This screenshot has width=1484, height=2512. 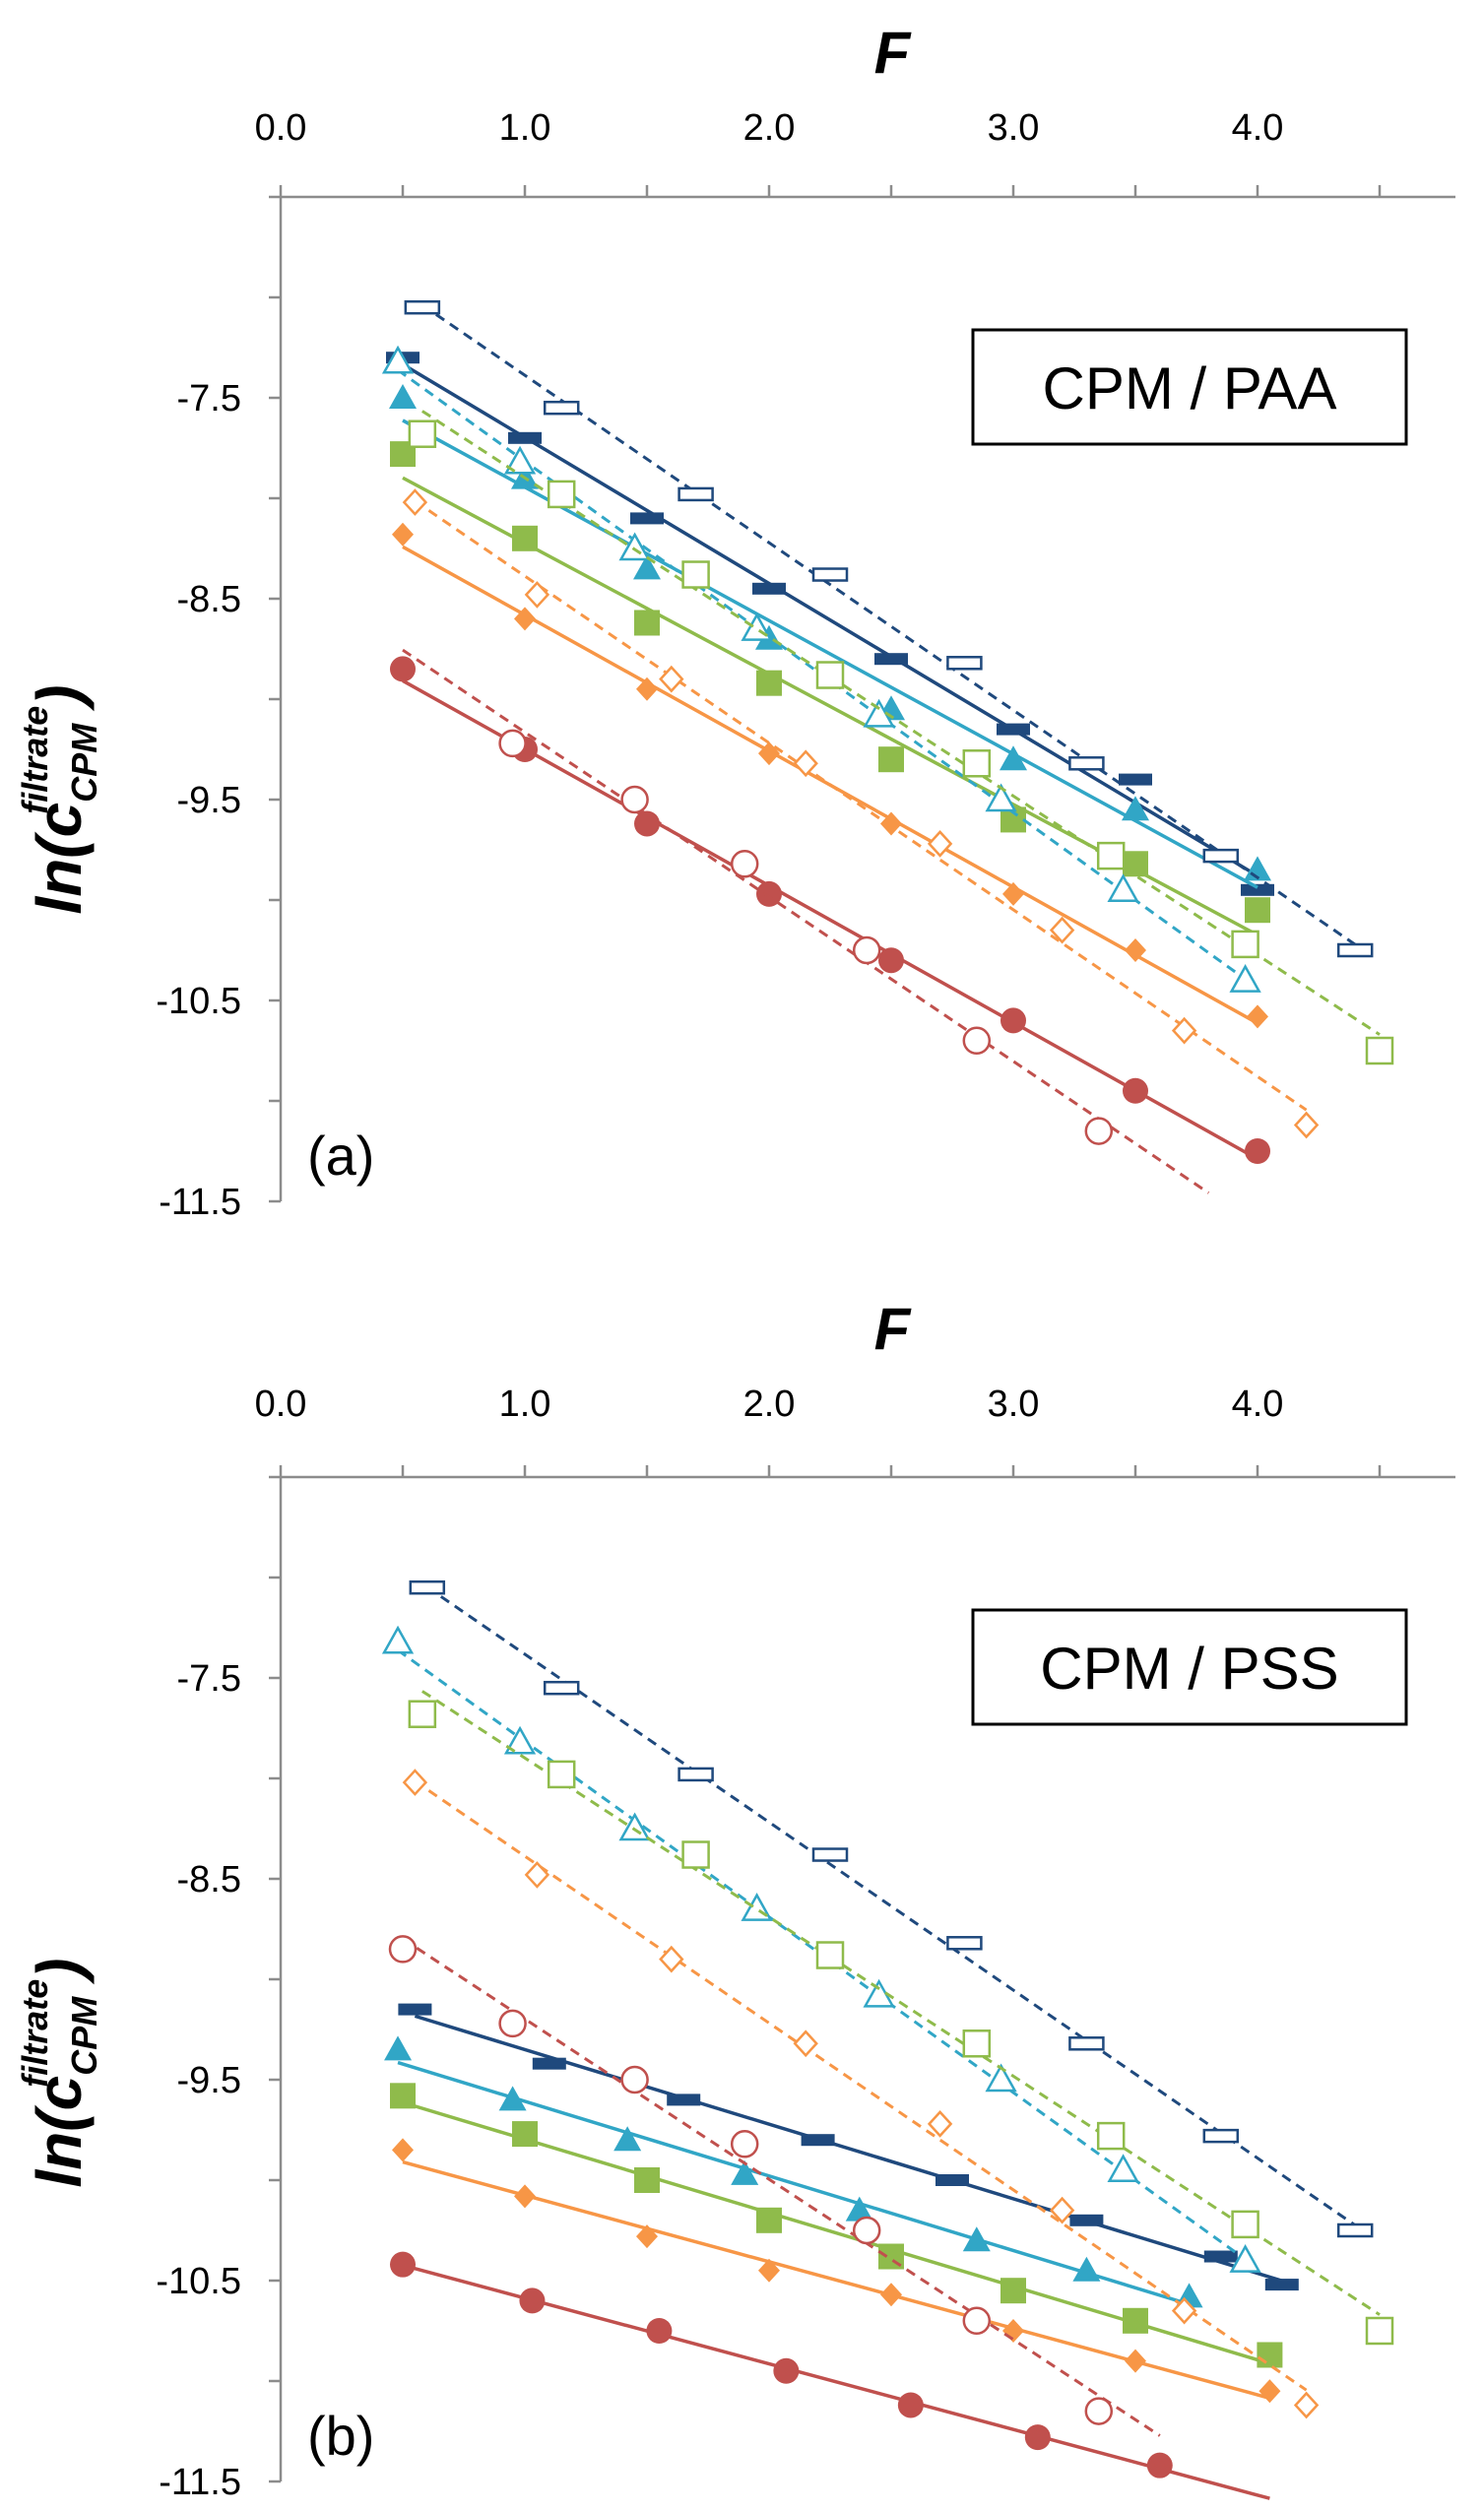 I want to click on panel-label: (a), so click(x=340, y=1156).